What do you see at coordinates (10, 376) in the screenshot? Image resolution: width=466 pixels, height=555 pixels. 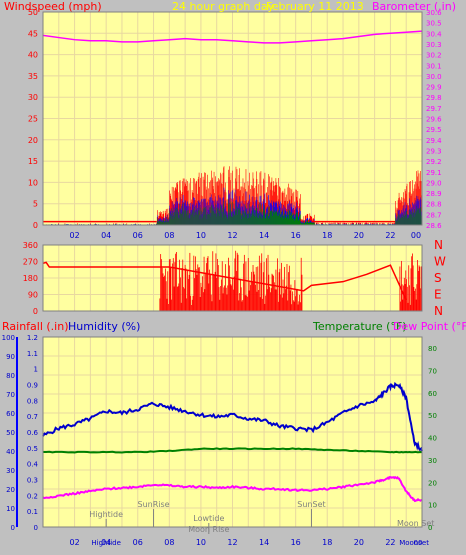 I see `y-tick-label: 80` at bounding box center [10, 376].